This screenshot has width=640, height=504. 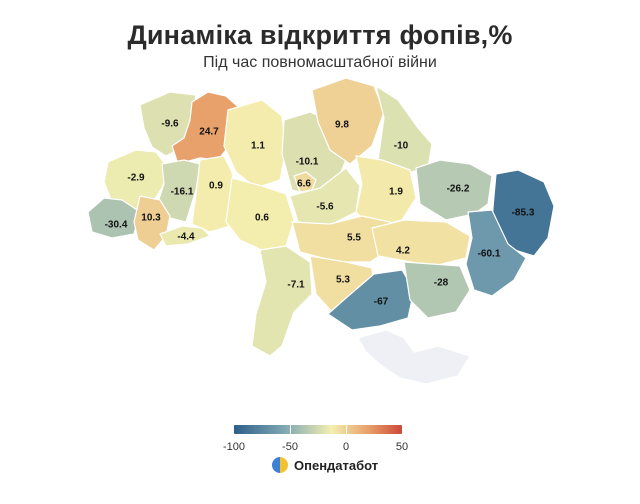 I want to click on region-label-sumy: -10, so click(x=401, y=146).